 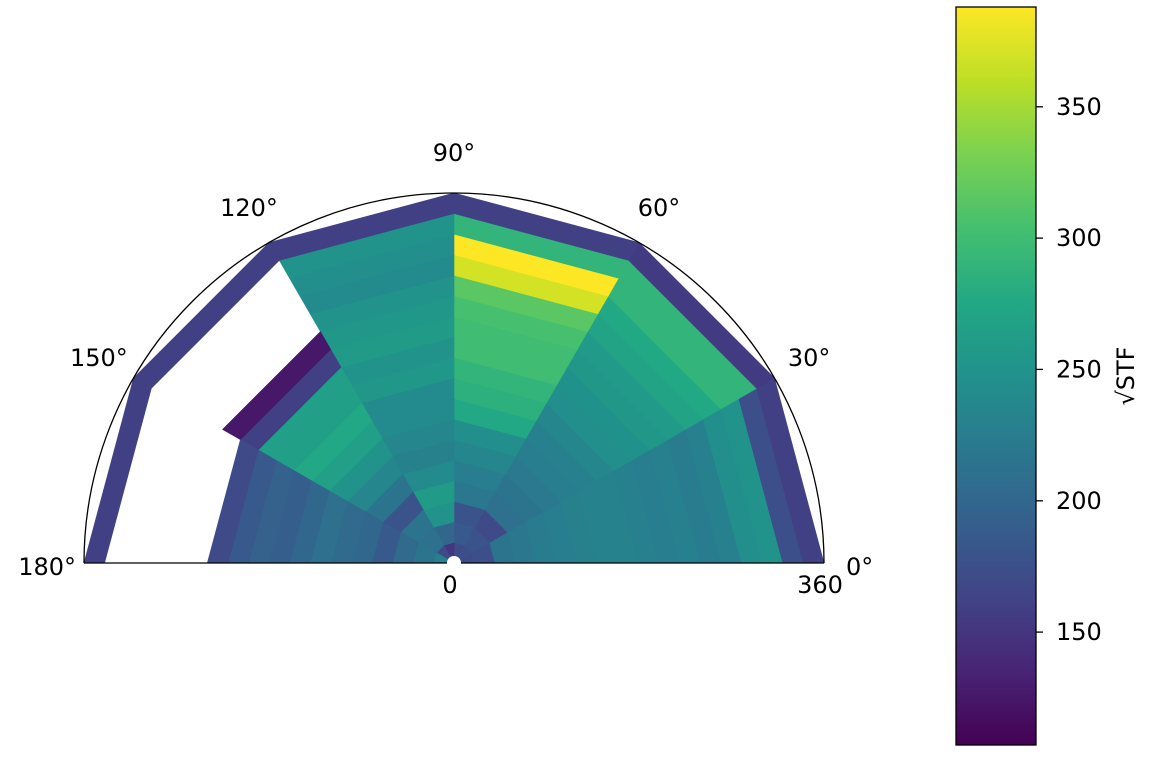 What do you see at coordinates (454, 153) in the screenshot?
I see `angle-tick-label: 90°` at bounding box center [454, 153].